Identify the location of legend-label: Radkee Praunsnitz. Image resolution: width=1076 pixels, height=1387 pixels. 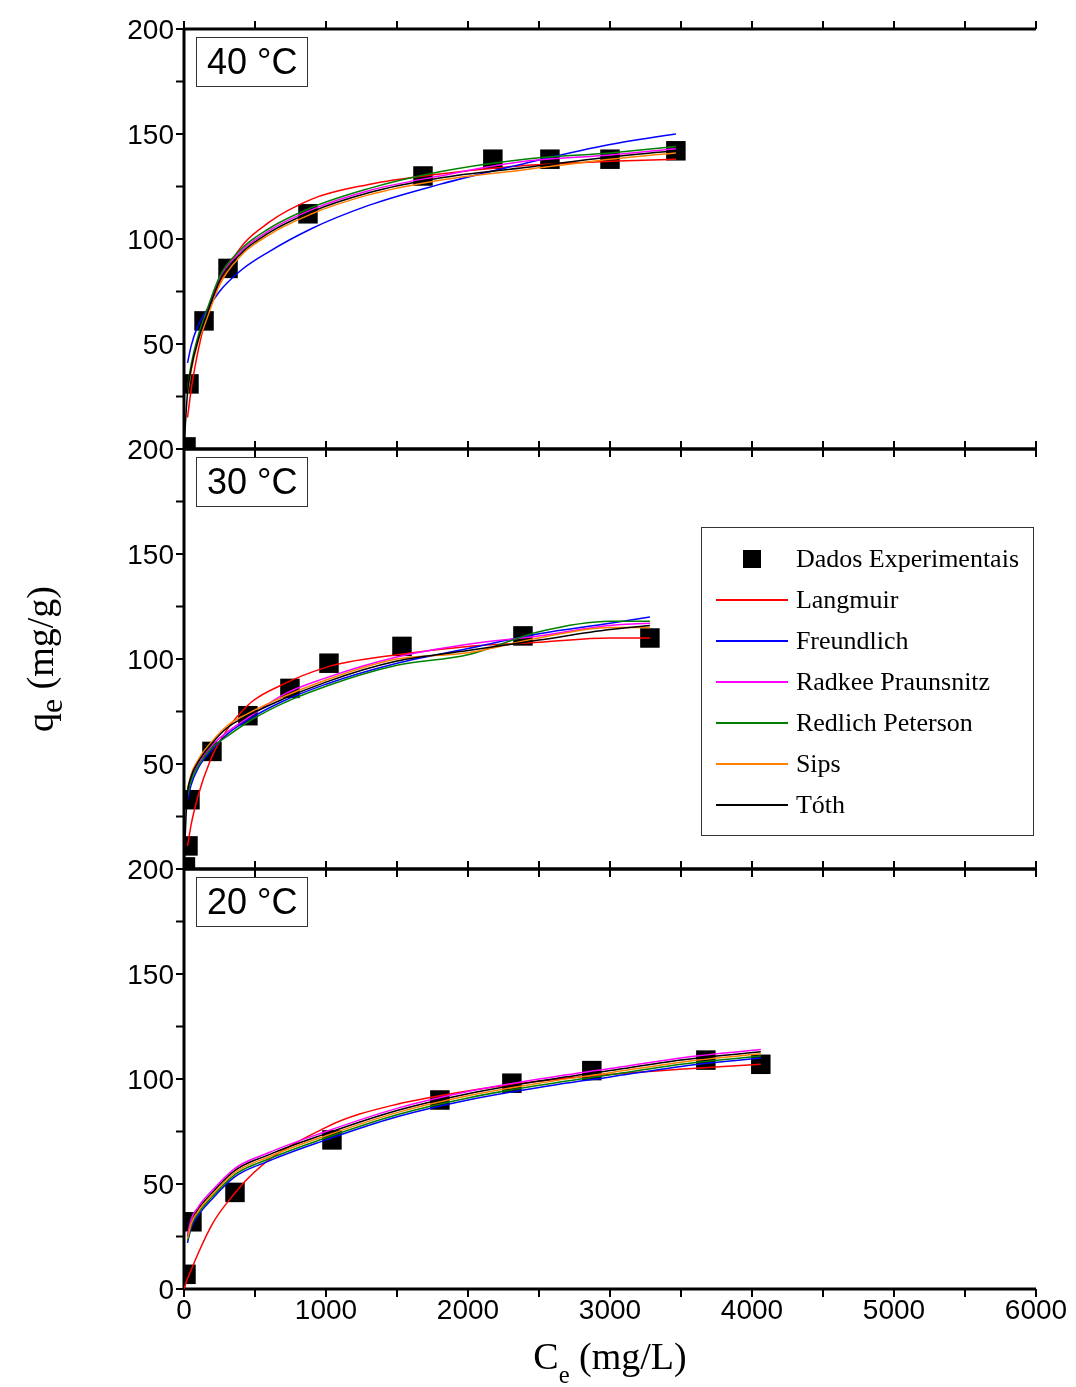
(893, 681).